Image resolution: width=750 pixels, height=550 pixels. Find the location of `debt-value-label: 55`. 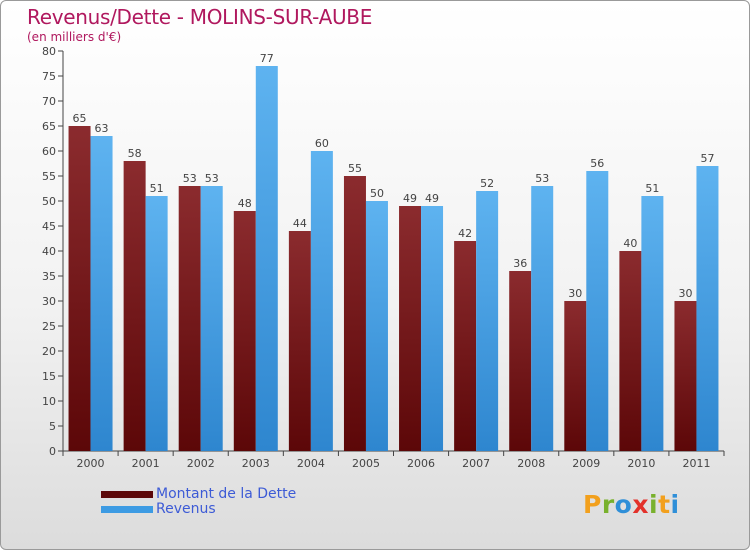

debt-value-label: 55 is located at coordinates (355, 168).